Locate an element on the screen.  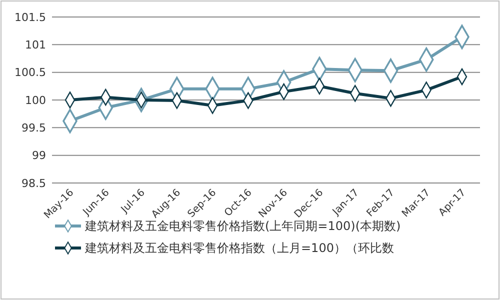
legend-label: 建筑材料及五金电料零售价格指数(上年同期=100)(本期数) is located at coordinates (242, 226).